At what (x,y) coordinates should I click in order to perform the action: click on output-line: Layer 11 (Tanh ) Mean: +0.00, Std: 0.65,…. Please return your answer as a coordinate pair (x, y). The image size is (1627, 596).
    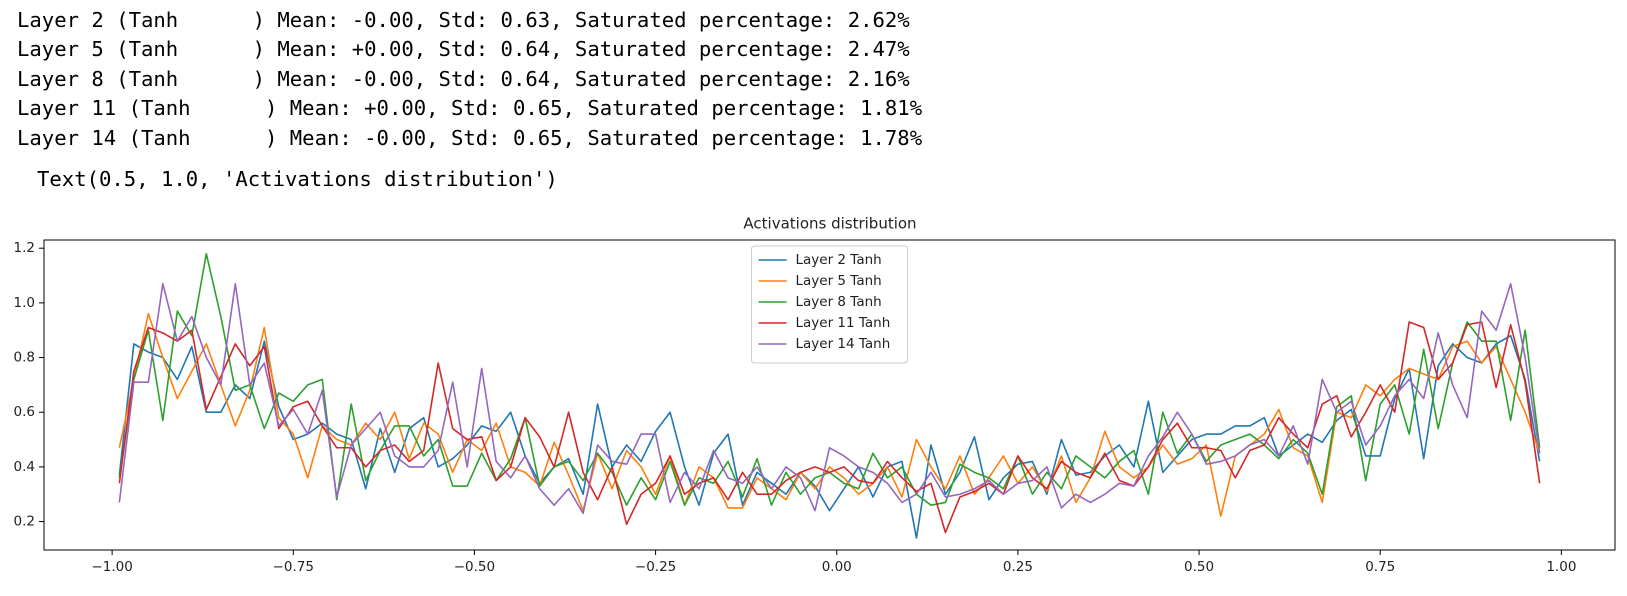
    Looking at the image, I should click on (470, 108).